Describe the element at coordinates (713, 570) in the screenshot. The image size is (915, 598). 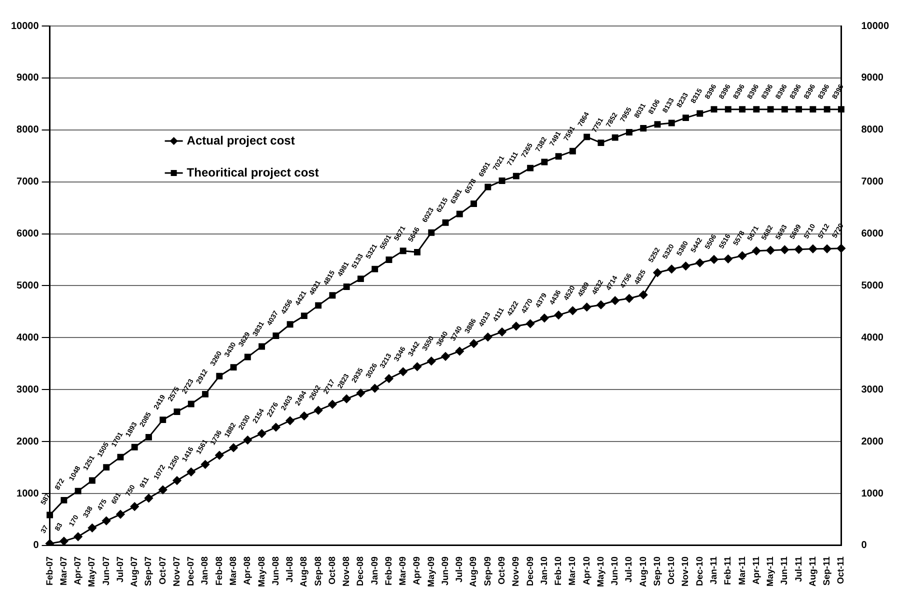
I see `x-tick-label: Jan-11` at that location.